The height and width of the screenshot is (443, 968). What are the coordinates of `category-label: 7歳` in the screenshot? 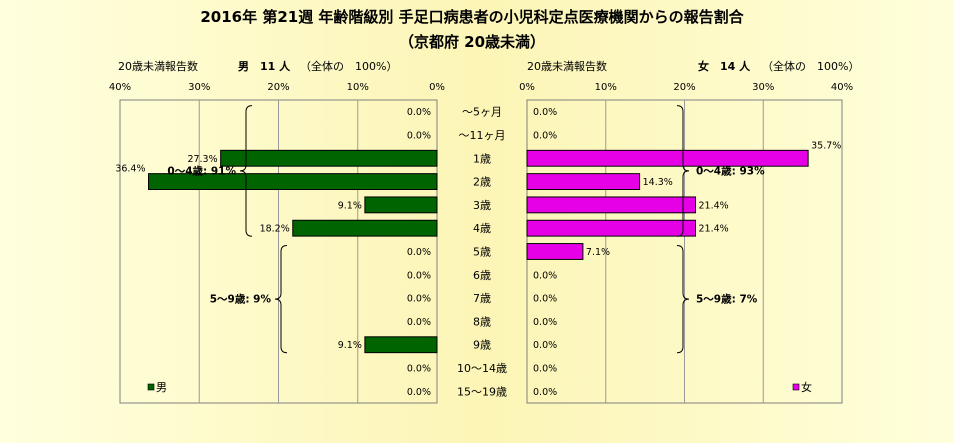 It's located at (482, 298).